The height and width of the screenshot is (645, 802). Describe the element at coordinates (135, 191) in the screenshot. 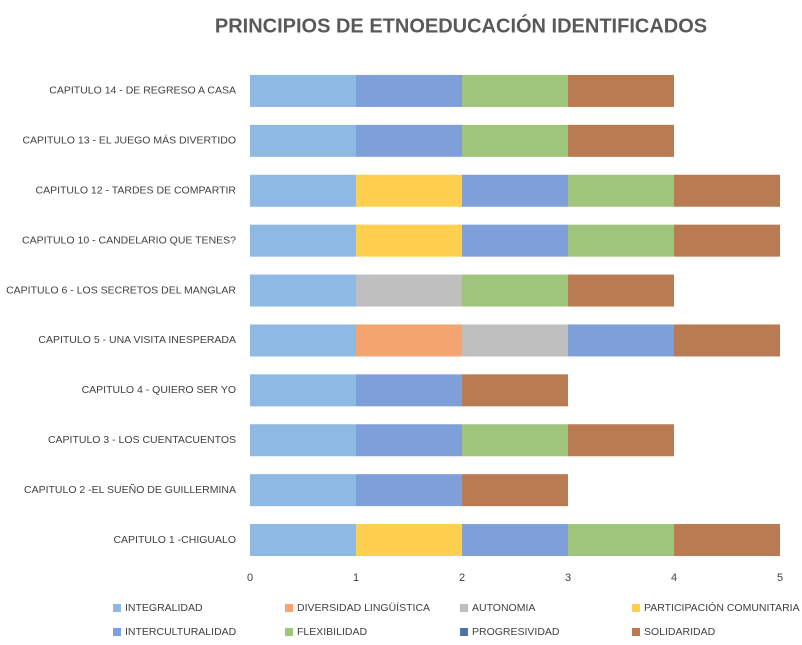

I see `y-tick-label: CAPITULO 12 - TARDES DE COMPARTIR` at that location.